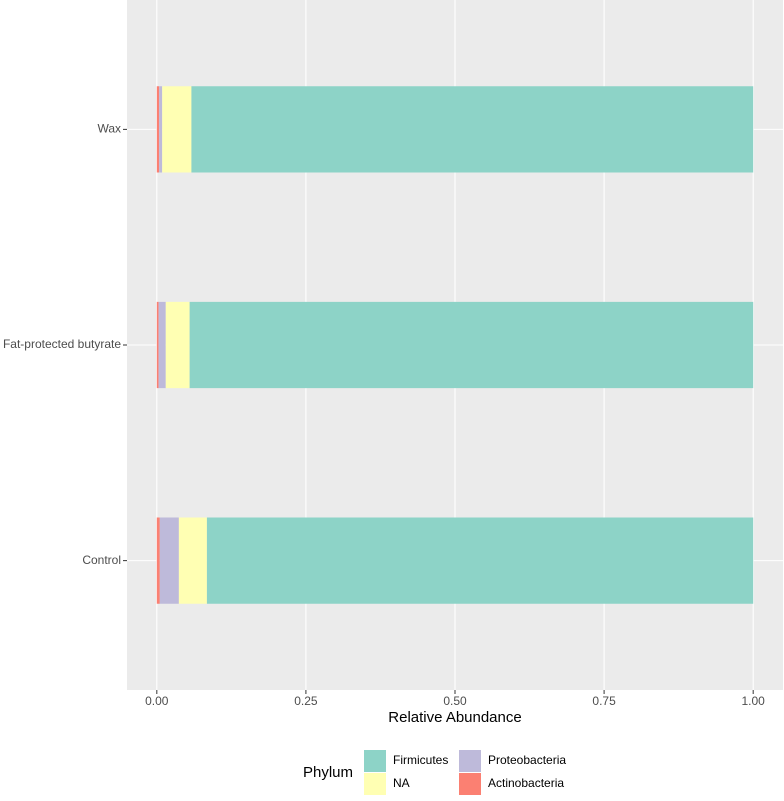 The height and width of the screenshot is (801, 784). What do you see at coordinates (420, 760) in the screenshot?
I see `legend-label: Firmicutes` at bounding box center [420, 760].